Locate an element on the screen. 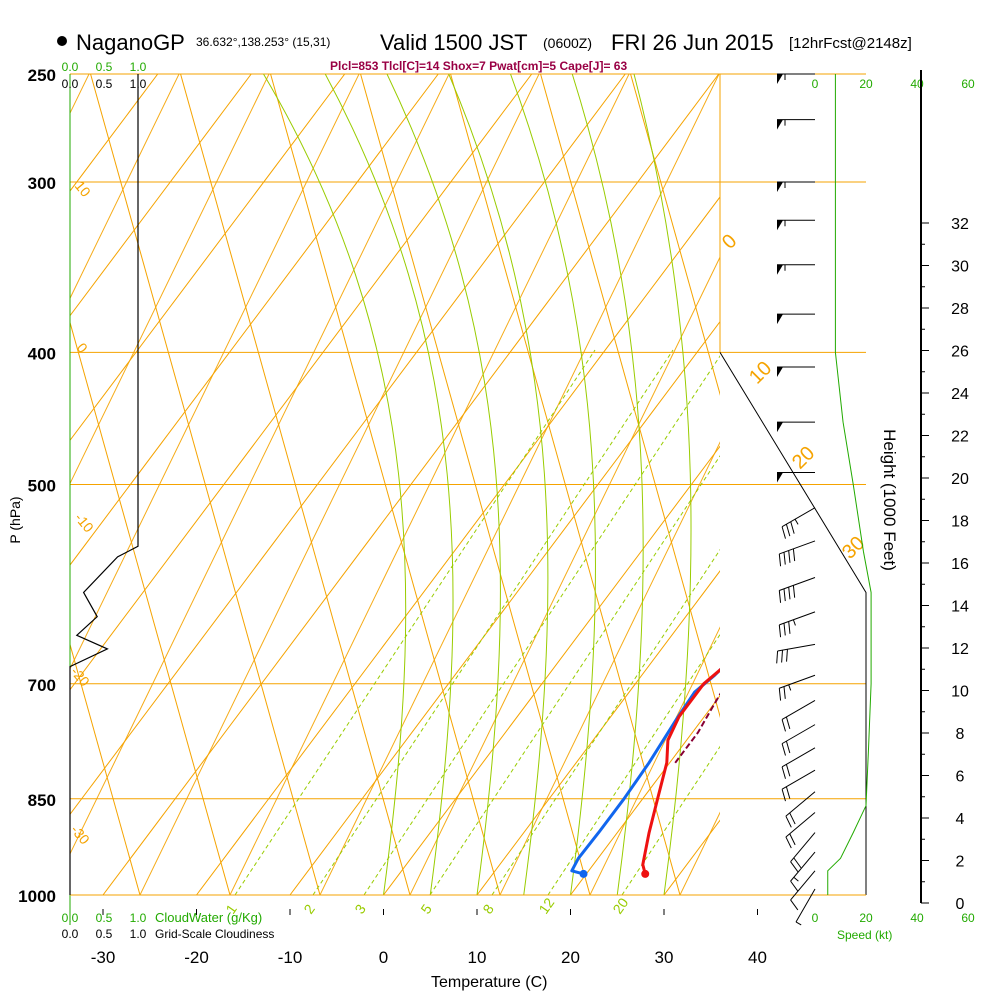  cloudwater-scale-bottom: 1.0 is located at coordinates (138, 918).